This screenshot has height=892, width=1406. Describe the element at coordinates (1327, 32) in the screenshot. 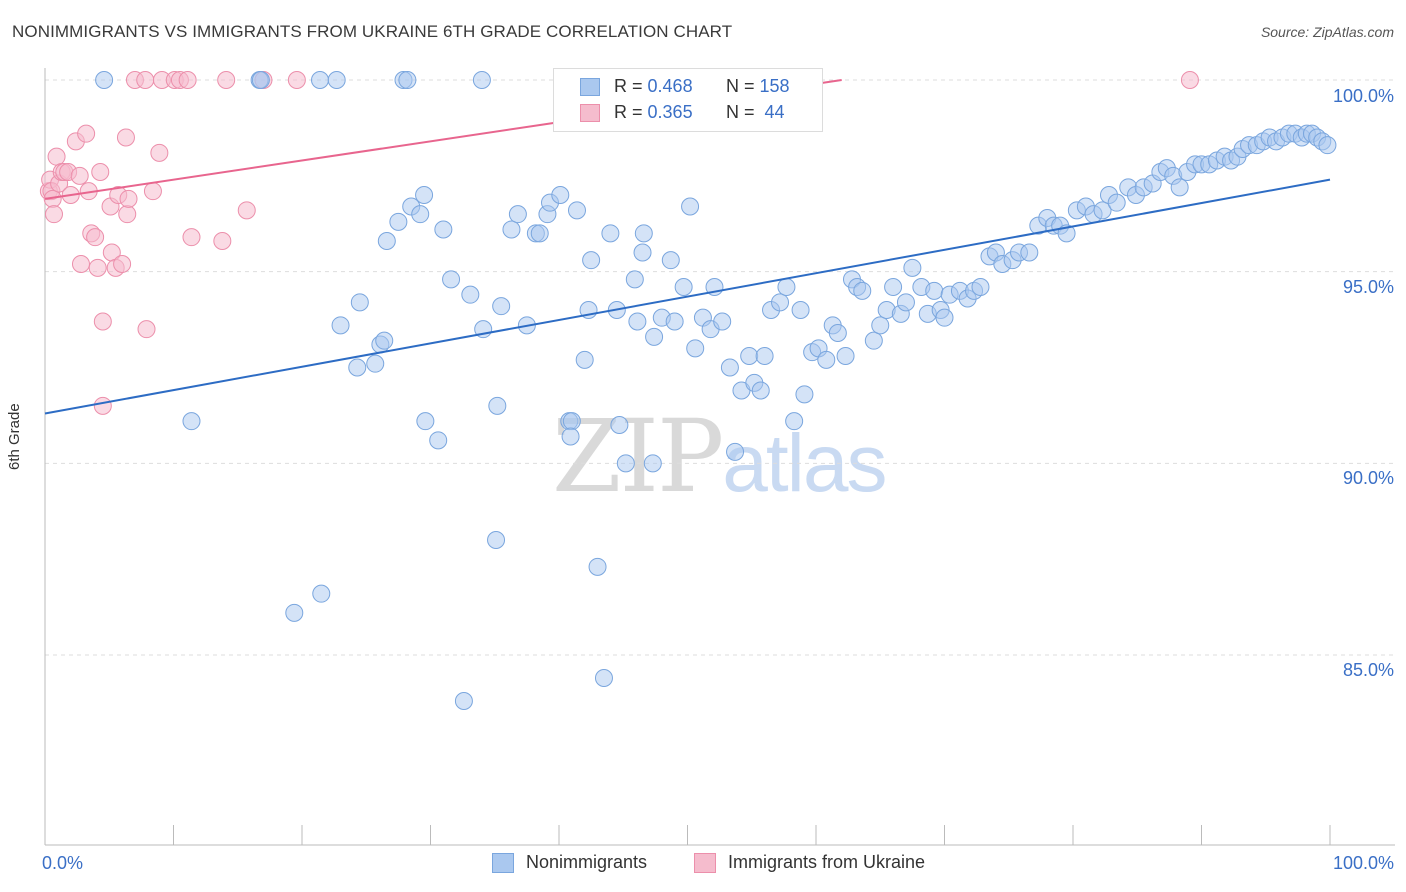

I see `source-label: Source: ZipAtlas.com` at that location.